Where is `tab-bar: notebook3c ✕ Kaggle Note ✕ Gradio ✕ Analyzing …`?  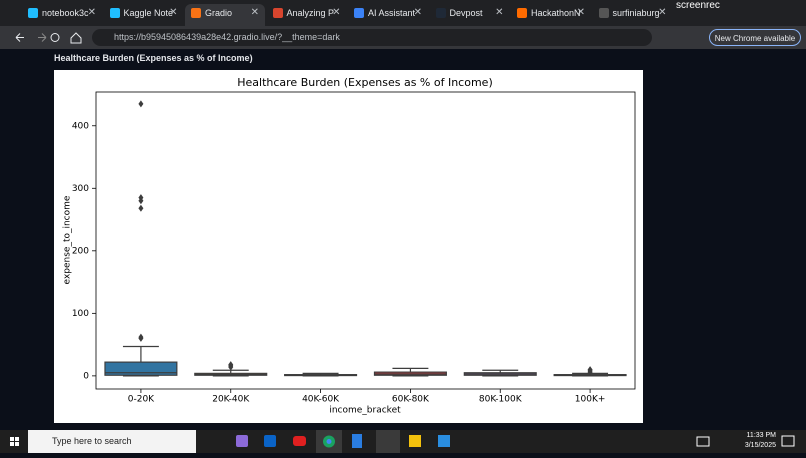
tab-bar: notebook3c ✕ Kaggle Note ✕ Gradio ✕ Analyzing … is located at coordinates (403, 13).